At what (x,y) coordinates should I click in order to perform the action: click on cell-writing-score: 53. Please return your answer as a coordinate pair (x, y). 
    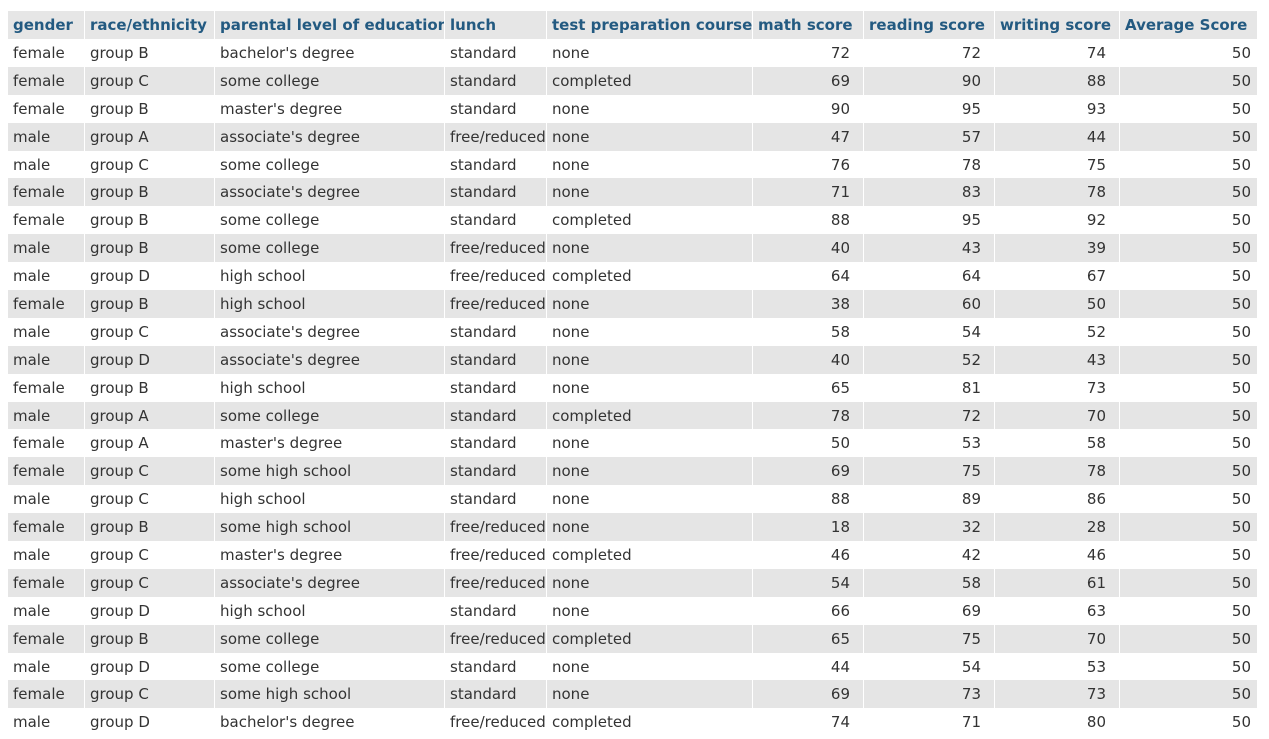
    Looking at the image, I should click on (1057, 666).